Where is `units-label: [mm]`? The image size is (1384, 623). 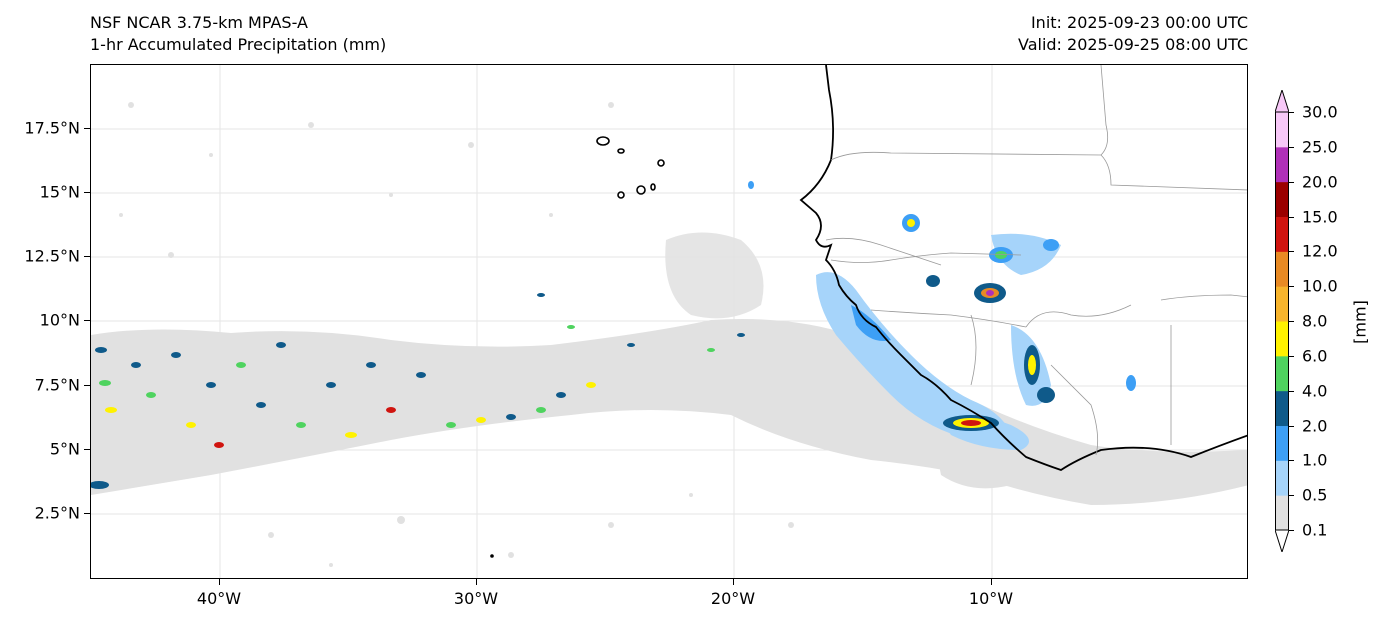 units-label: [mm] is located at coordinates (1360, 322).